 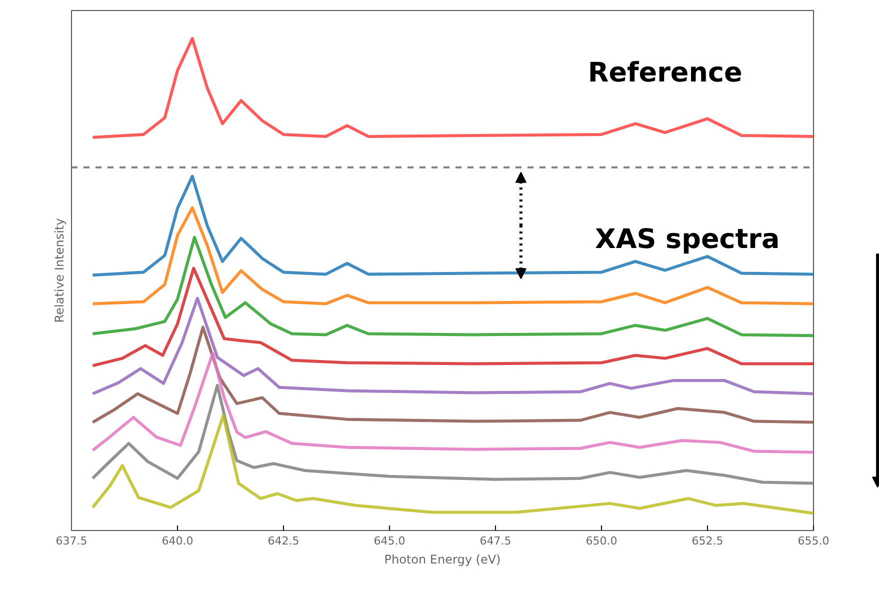 What do you see at coordinates (442, 559) in the screenshot?
I see `x-axis-title: Photon Energy (eV)` at bounding box center [442, 559].